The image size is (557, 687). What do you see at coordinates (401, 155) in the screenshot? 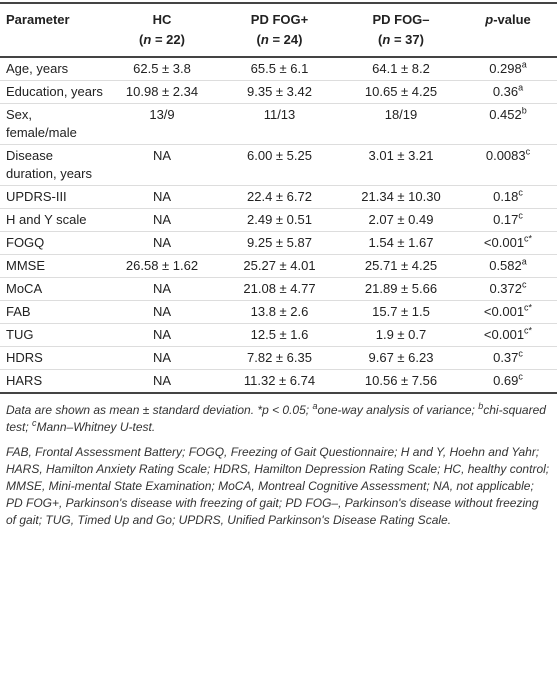
I see `value-cell: 3.01 ± 3.21` at bounding box center [401, 155].